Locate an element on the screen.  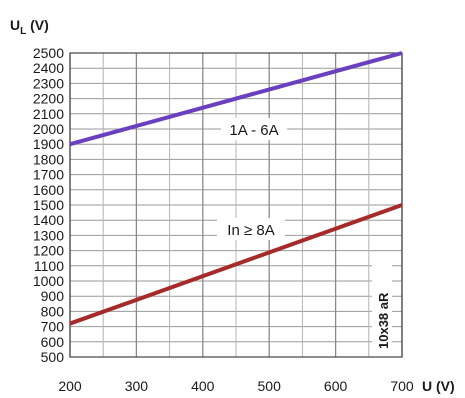
y-tick-label: 2500 is located at coordinates (48, 53).